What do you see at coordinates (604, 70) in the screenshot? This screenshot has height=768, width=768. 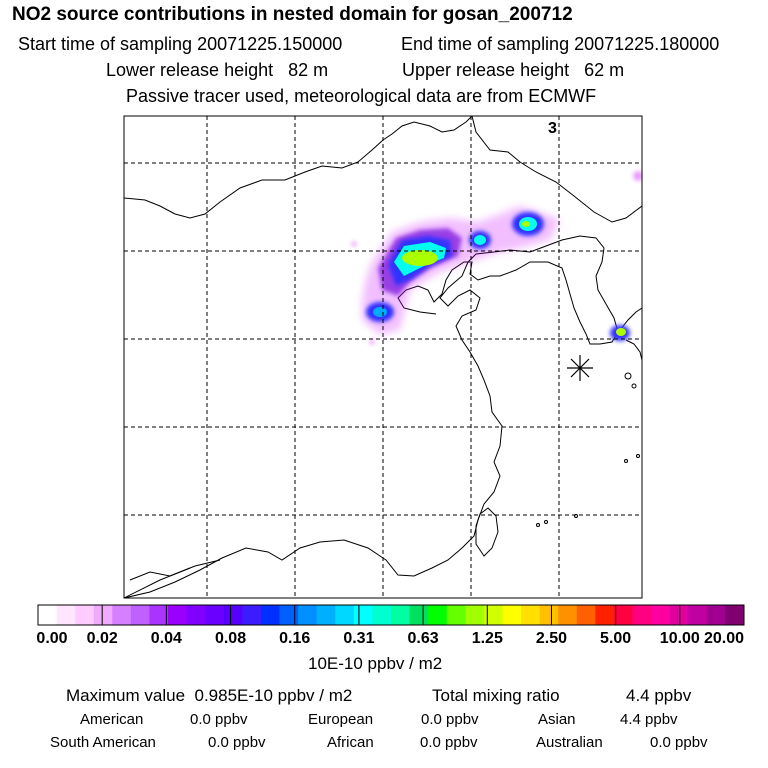 I see `upper-release-value: 62 m` at bounding box center [604, 70].